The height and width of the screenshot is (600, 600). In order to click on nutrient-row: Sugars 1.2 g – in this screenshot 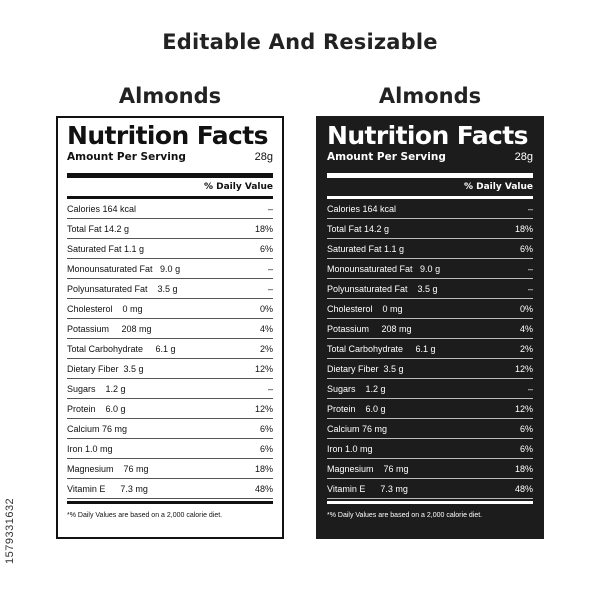, I will do `click(430, 389)`.